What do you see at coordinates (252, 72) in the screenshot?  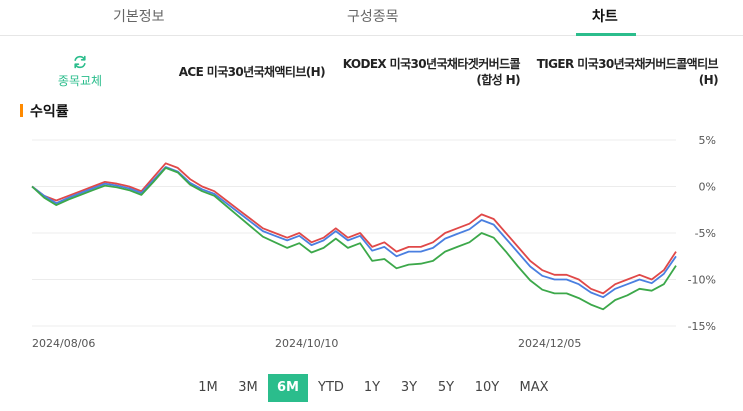 I see `fund-name-ace: ACE 미국30년국채액티브(H)` at bounding box center [252, 72].